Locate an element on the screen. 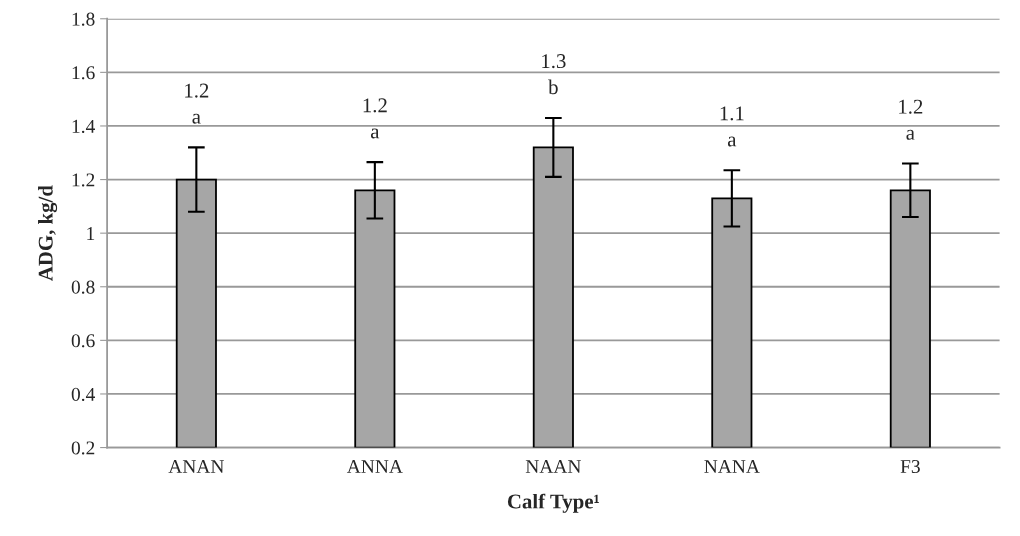 This screenshot has height=536, width=1020. x-tick-label: NANA is located at coordinates (732, 466).